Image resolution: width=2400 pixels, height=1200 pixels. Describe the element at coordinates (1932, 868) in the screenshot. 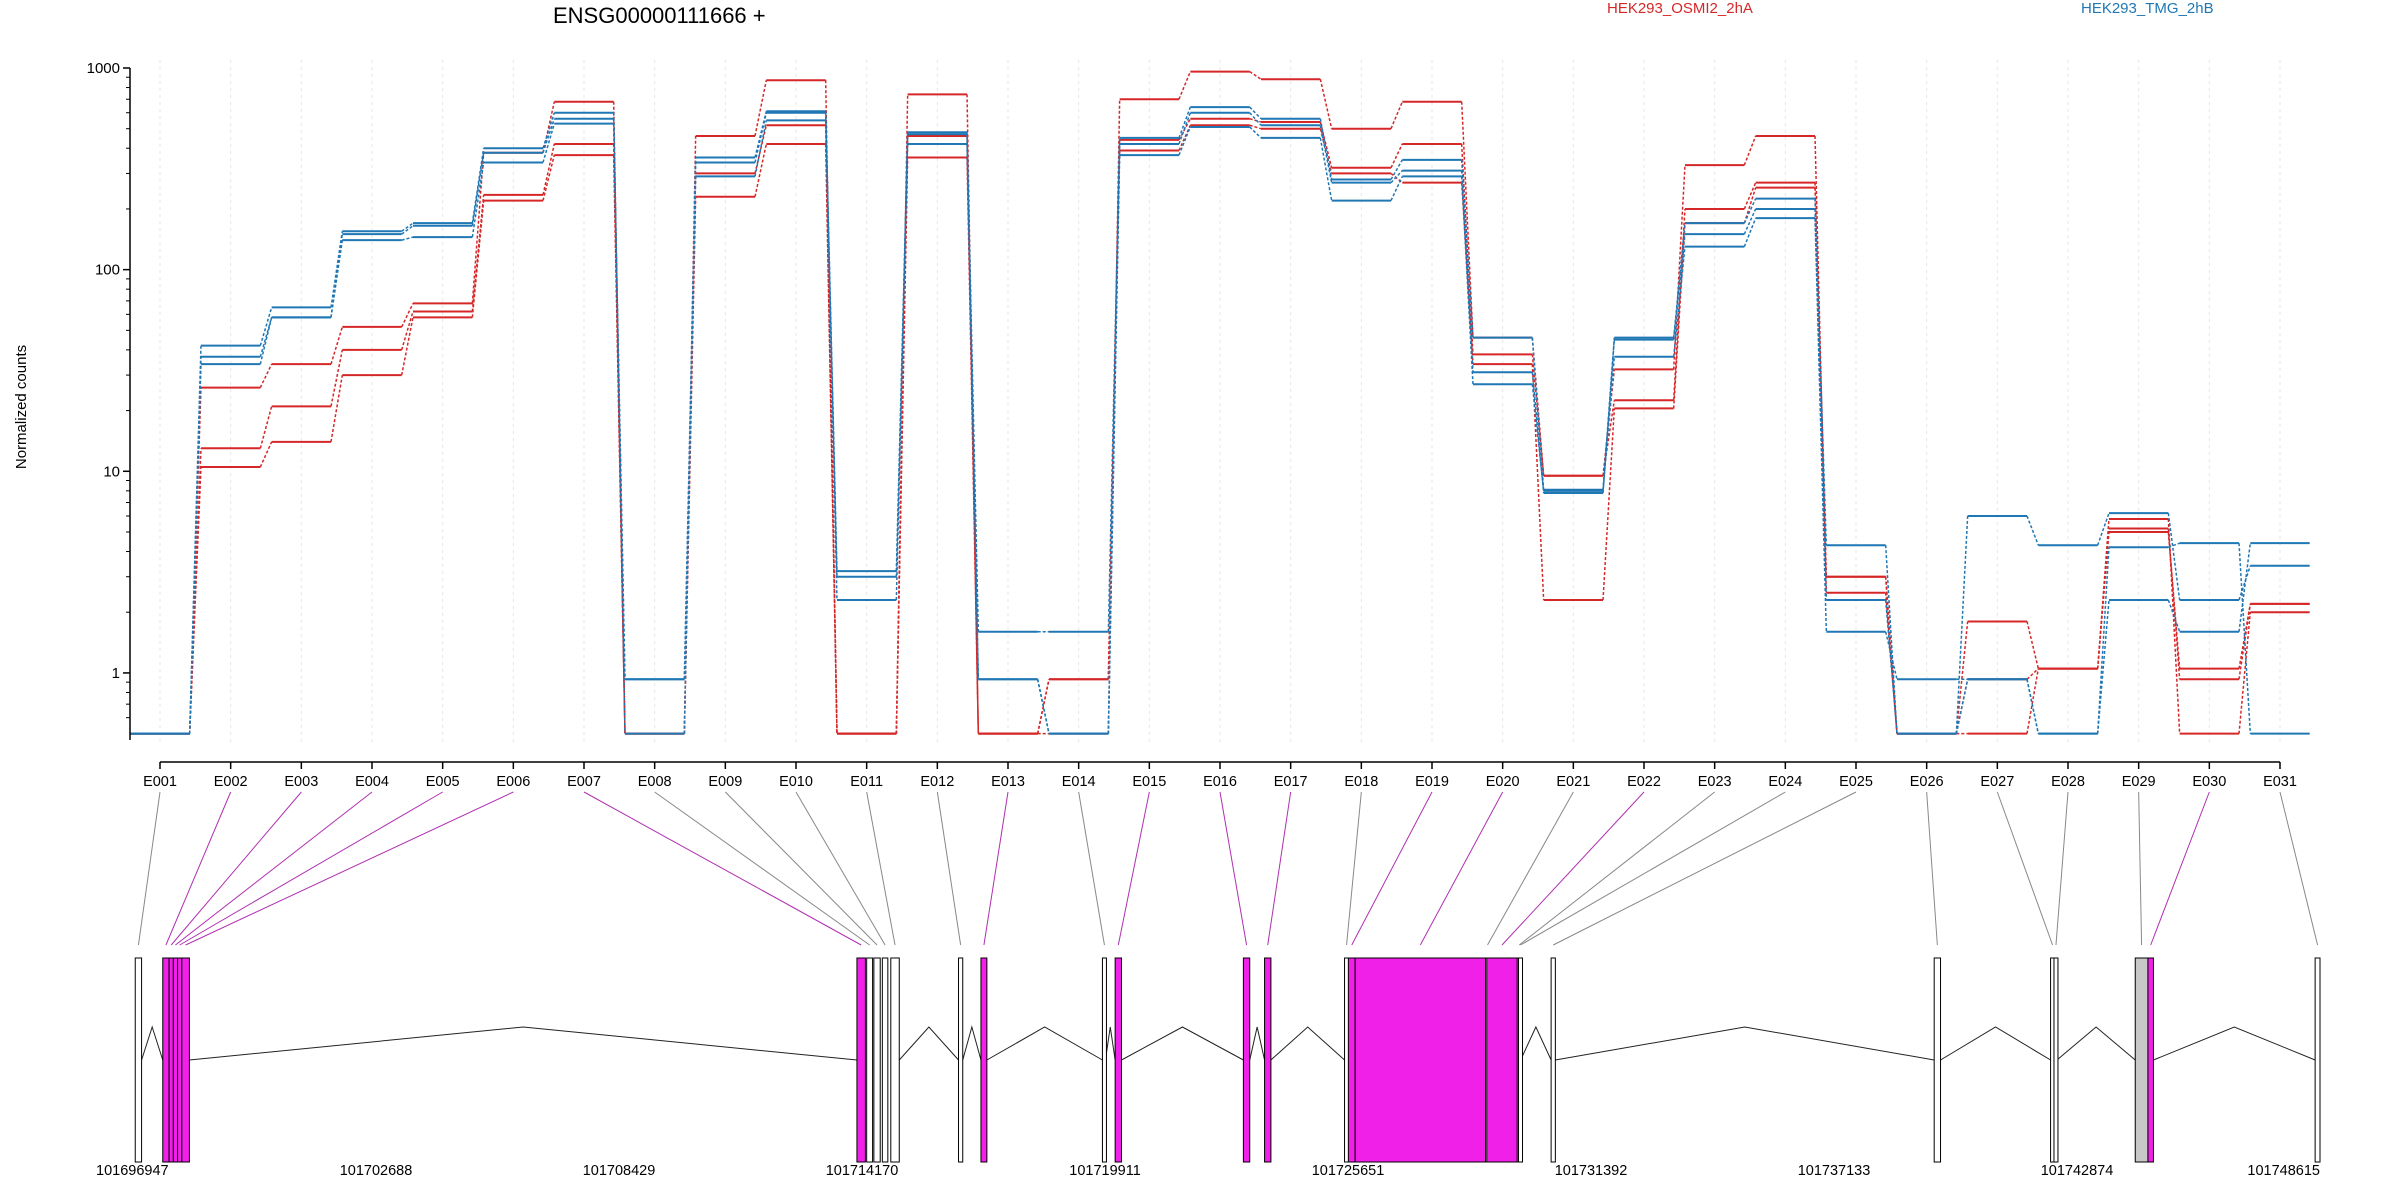

I see `connector-E026` at that location.